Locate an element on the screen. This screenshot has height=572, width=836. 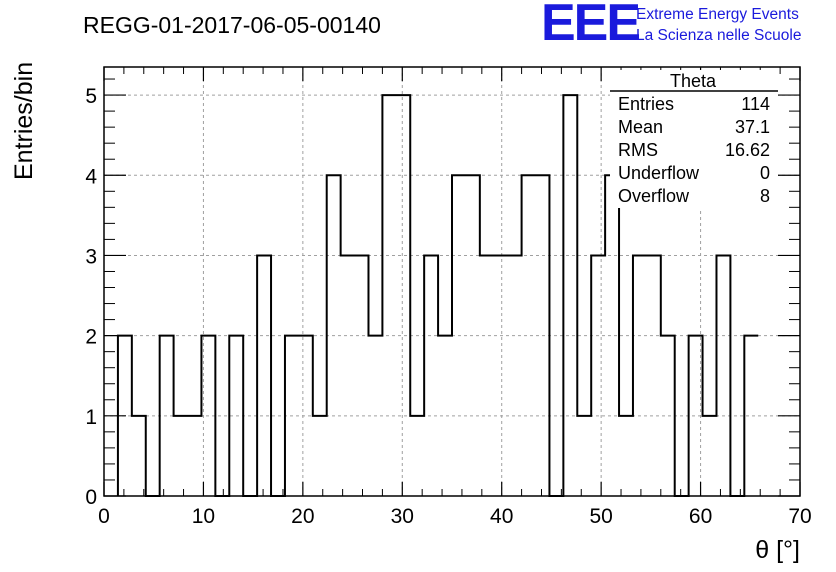
x-tick-label: 0 is located at coordinates (104, 516).